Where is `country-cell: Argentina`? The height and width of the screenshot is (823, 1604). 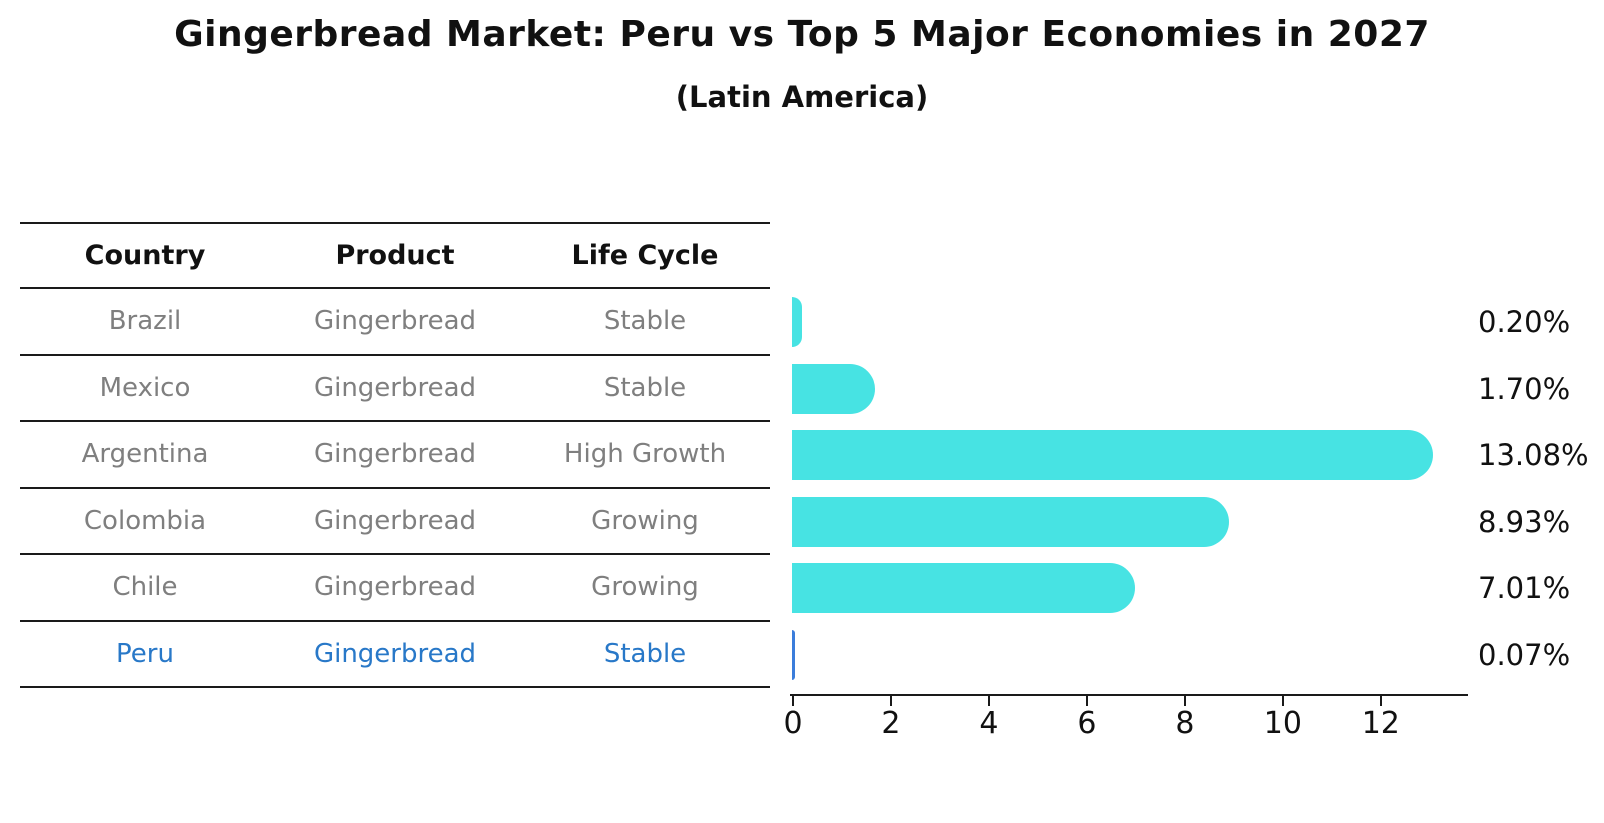 country-cell: Argentina is located at coordinates (145, 454).